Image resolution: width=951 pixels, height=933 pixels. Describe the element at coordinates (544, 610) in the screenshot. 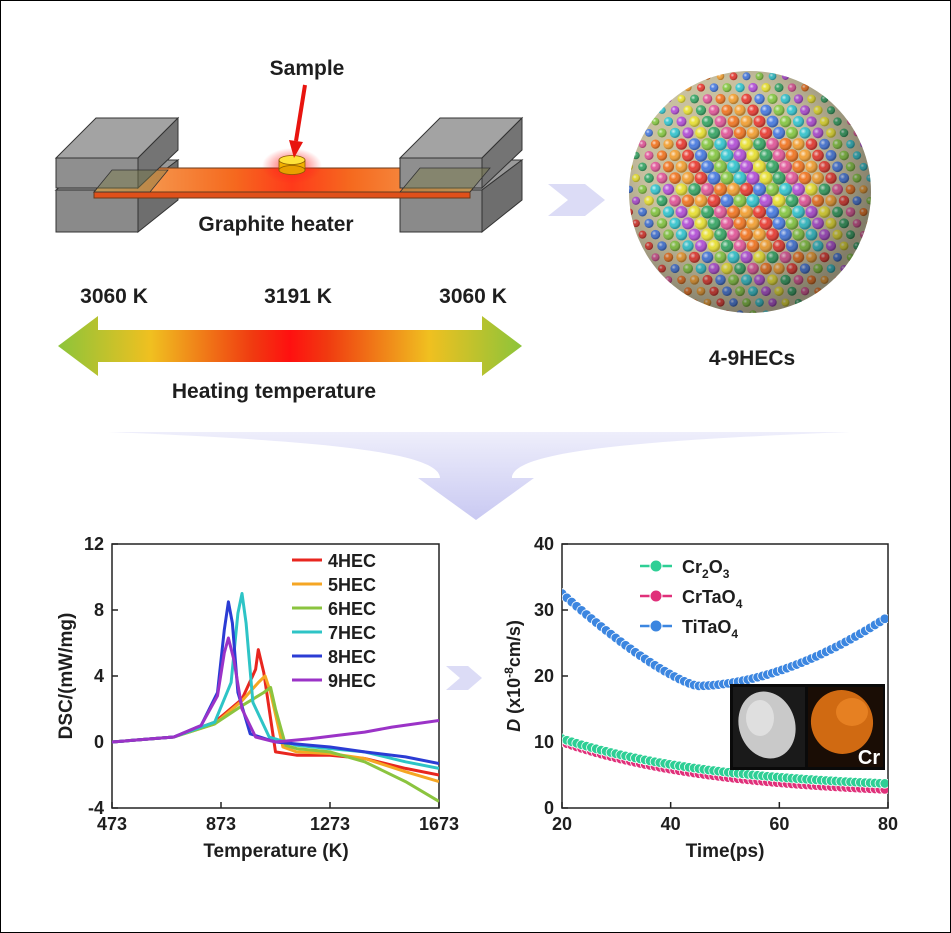

I see `y-tick-label: 30` at that location.